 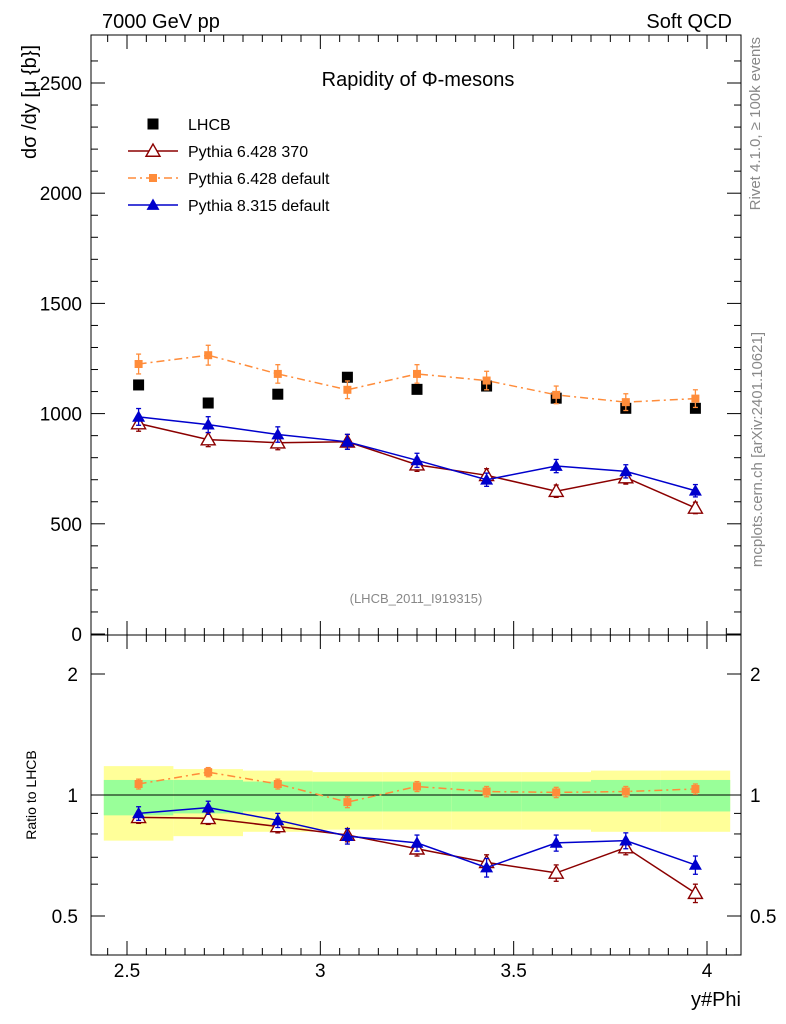 I want to click on ratio-y-tick-label: 2, so click(x=72, y=675).